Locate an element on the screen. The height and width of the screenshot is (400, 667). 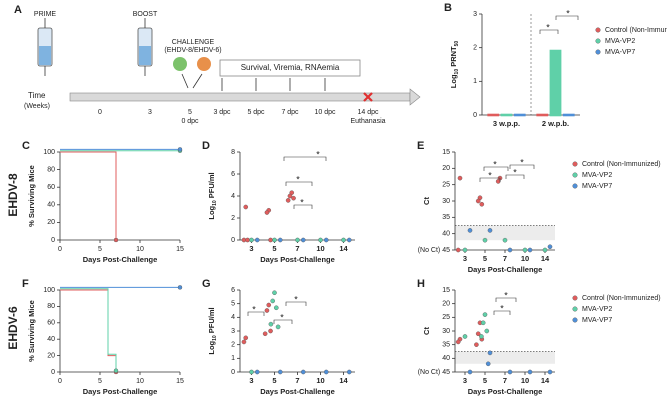
x-tick-label: 0 is located at coordinates (60, 381).